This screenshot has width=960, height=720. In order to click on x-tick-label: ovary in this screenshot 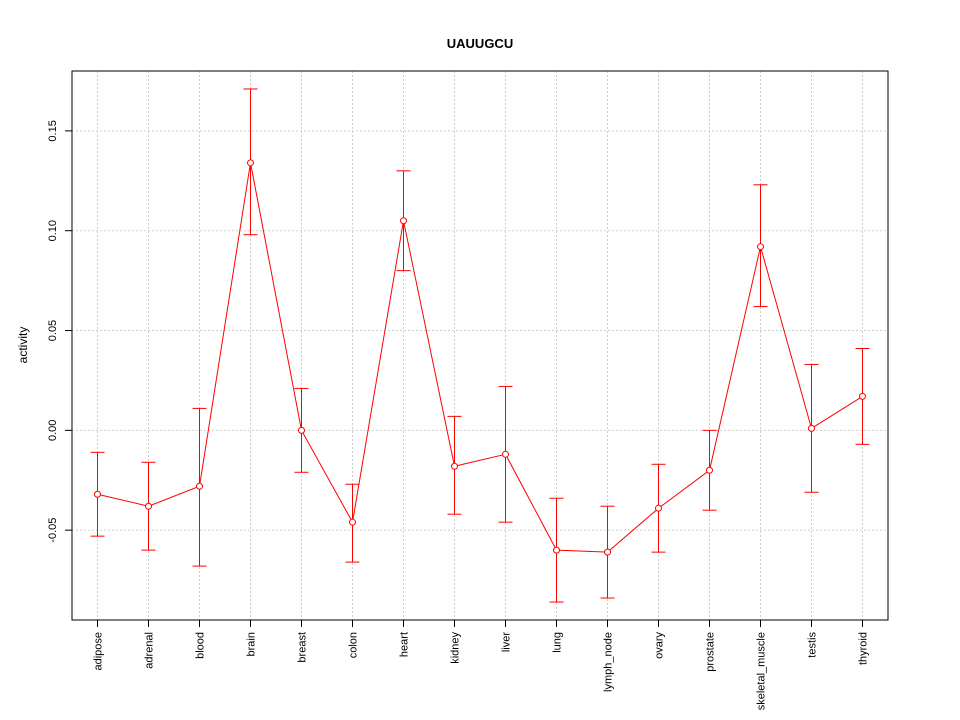, I will do `click(660, 645)`.